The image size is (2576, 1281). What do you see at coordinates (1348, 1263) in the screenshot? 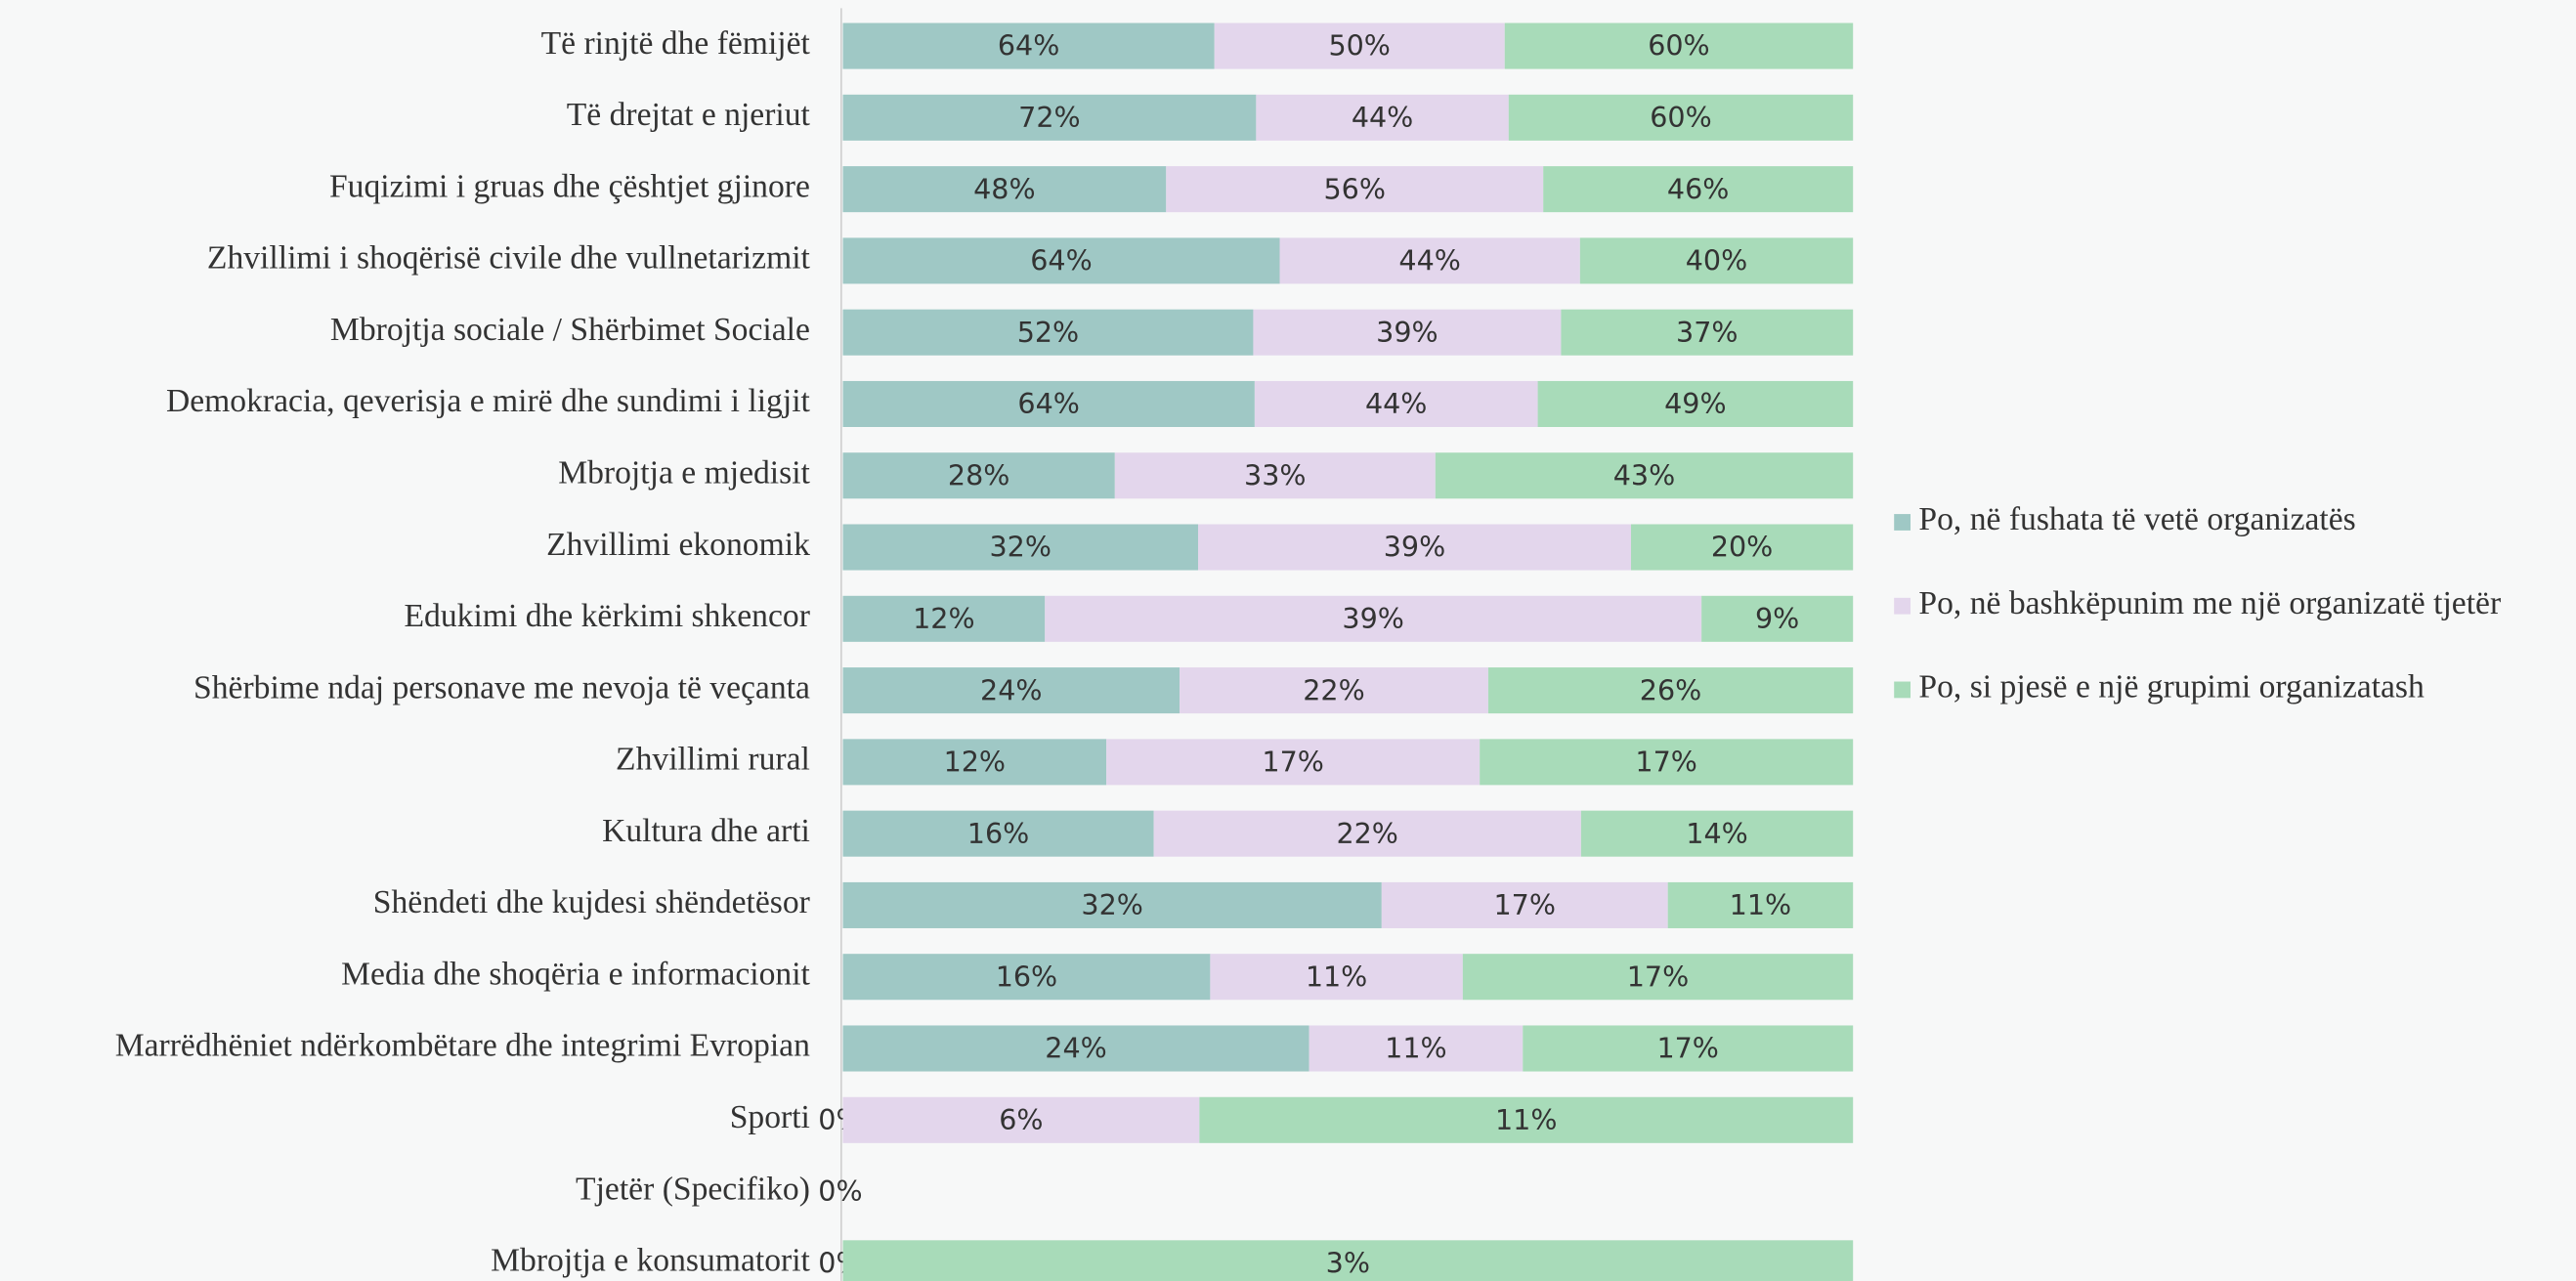
I see `value-label: 3%` at bounding box center [1348, 1263].